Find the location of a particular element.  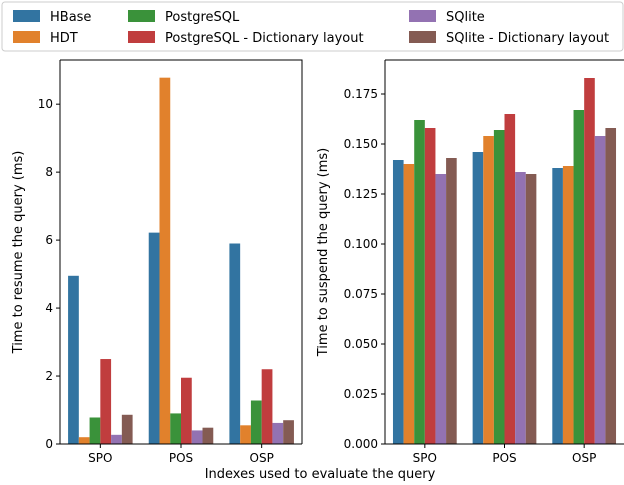

x-axis-label: Indexes used to evaluate the query is located at coordinates (320, 474).